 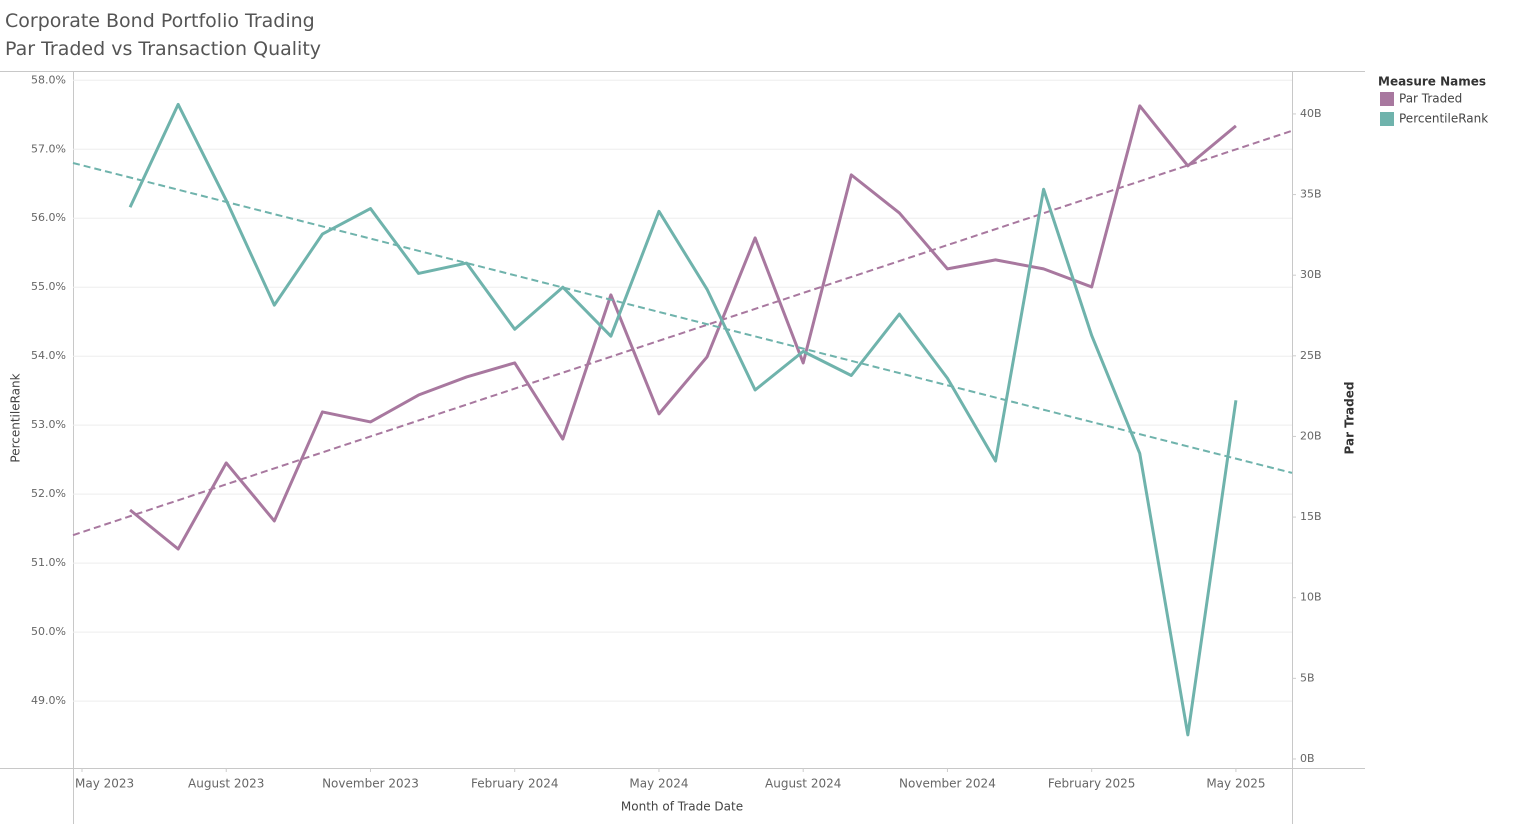 I want to click on y-tick-label: 51.0%, so click(x=48, y=562).